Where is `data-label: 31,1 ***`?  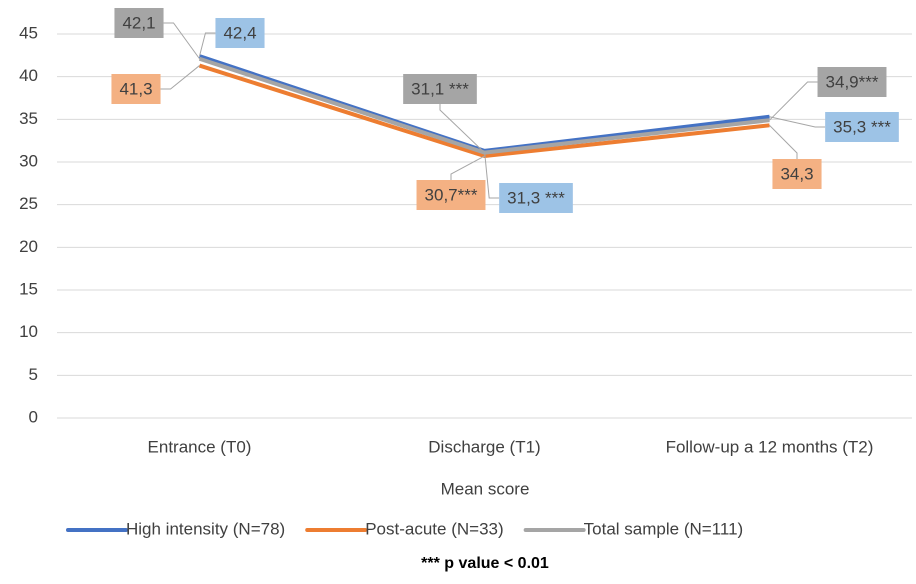
data-label: 31,1 *** is located at coordinates (440, 88).